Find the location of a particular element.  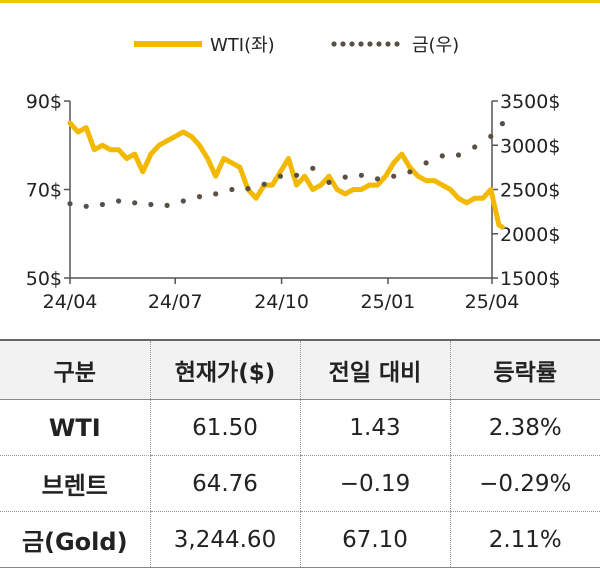

header-rate: 등락률 is located at coordinates (524, 369).